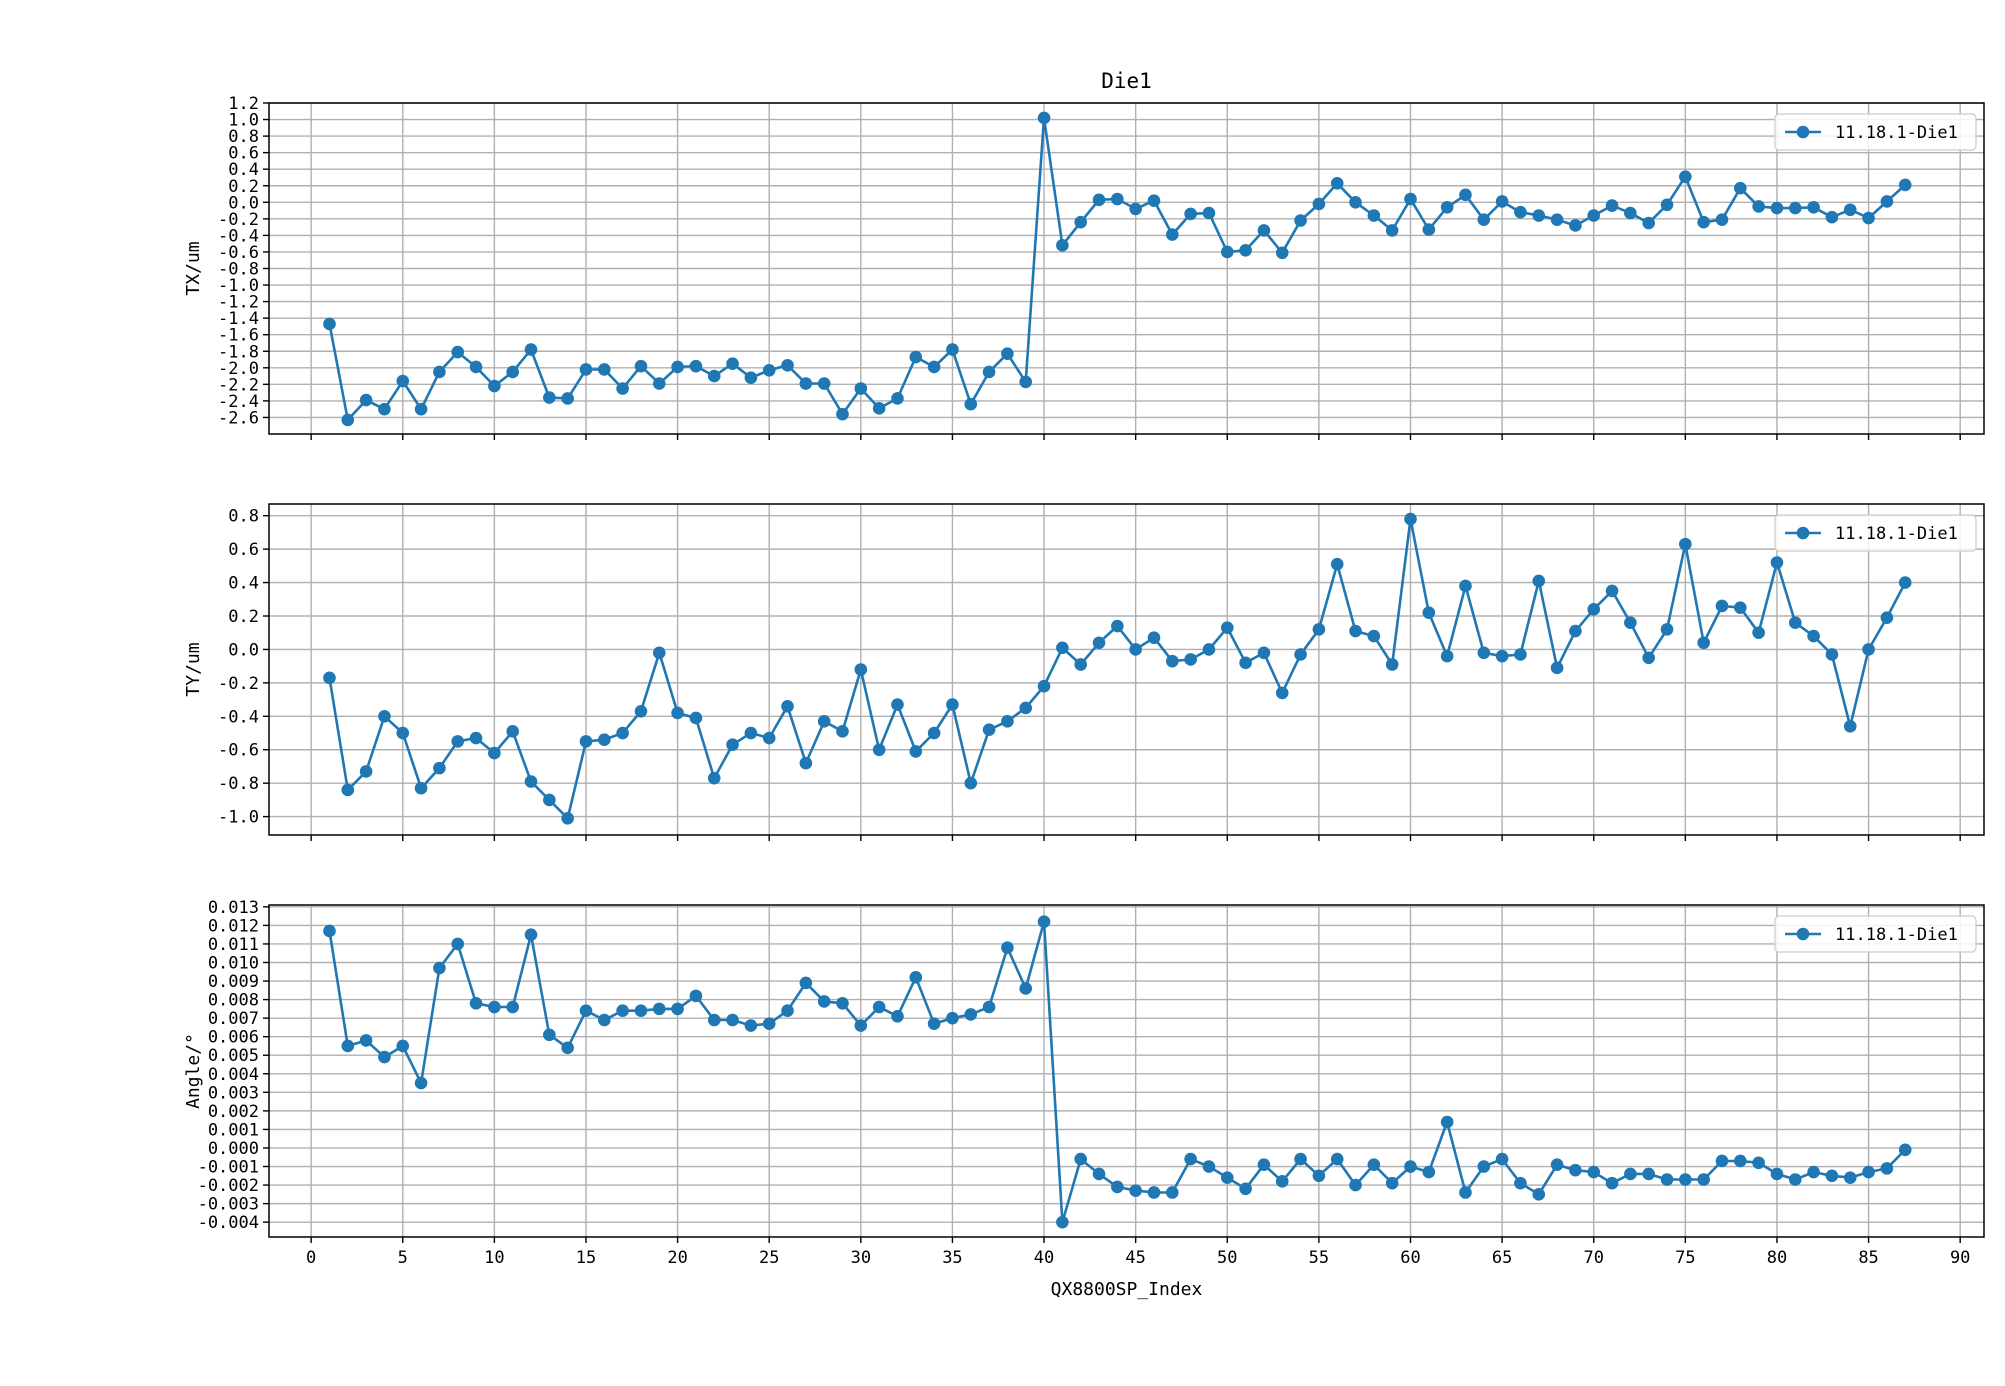  What do you see at coordinates (1896, 534) in the screenshot?
I see `legend-label: 11.18.1-Die1` at bounding box center [1896, 534].